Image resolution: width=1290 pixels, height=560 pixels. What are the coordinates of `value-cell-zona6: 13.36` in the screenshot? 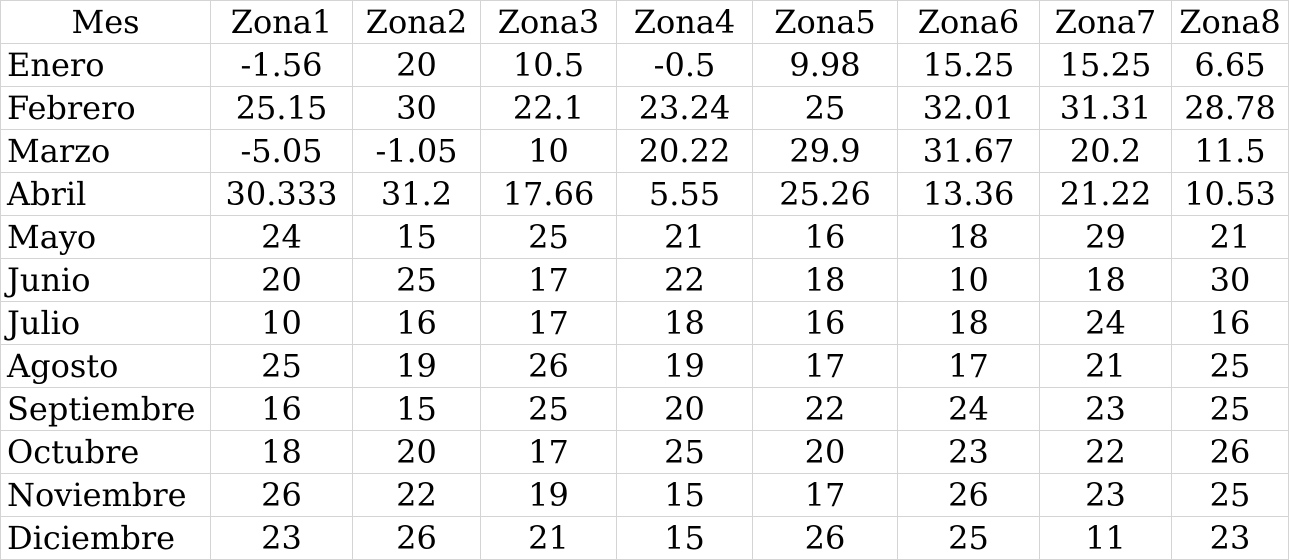 It's located at (968, 194).